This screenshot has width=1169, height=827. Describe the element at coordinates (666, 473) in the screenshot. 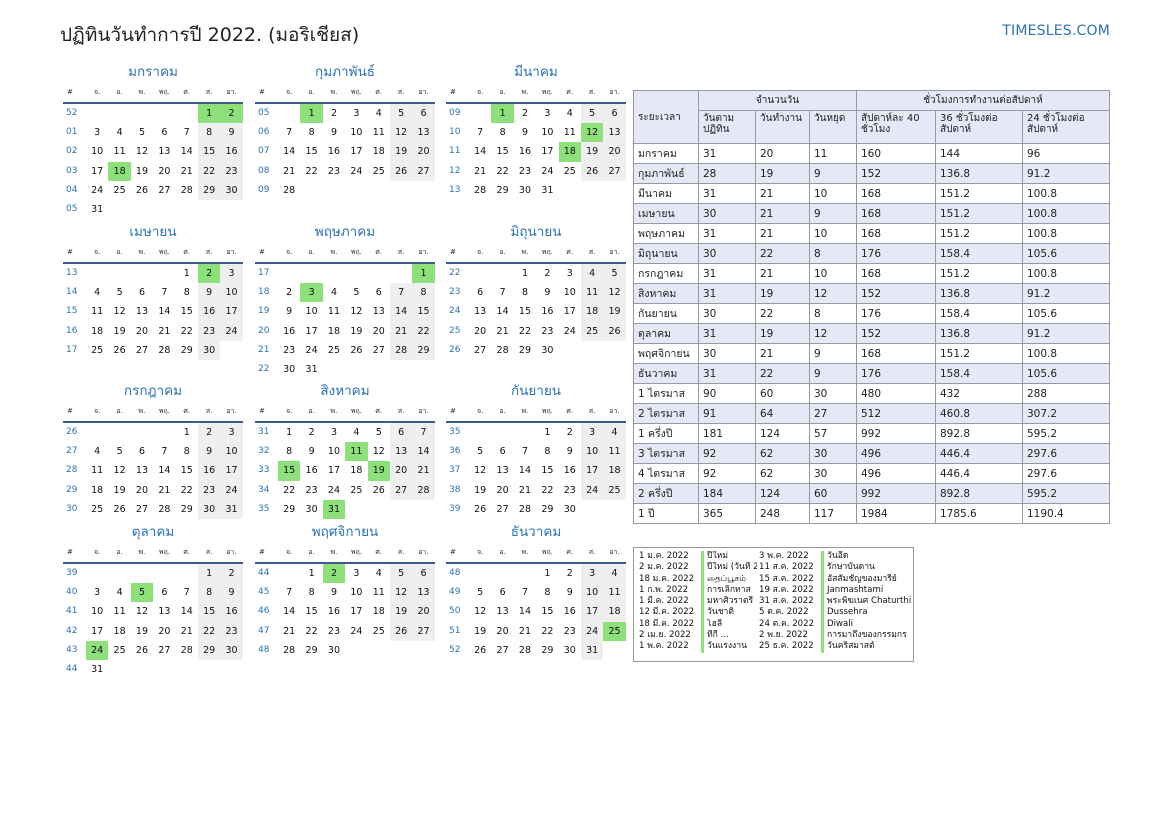

I see `stats-period: 4 ไตรมาส` at that location.